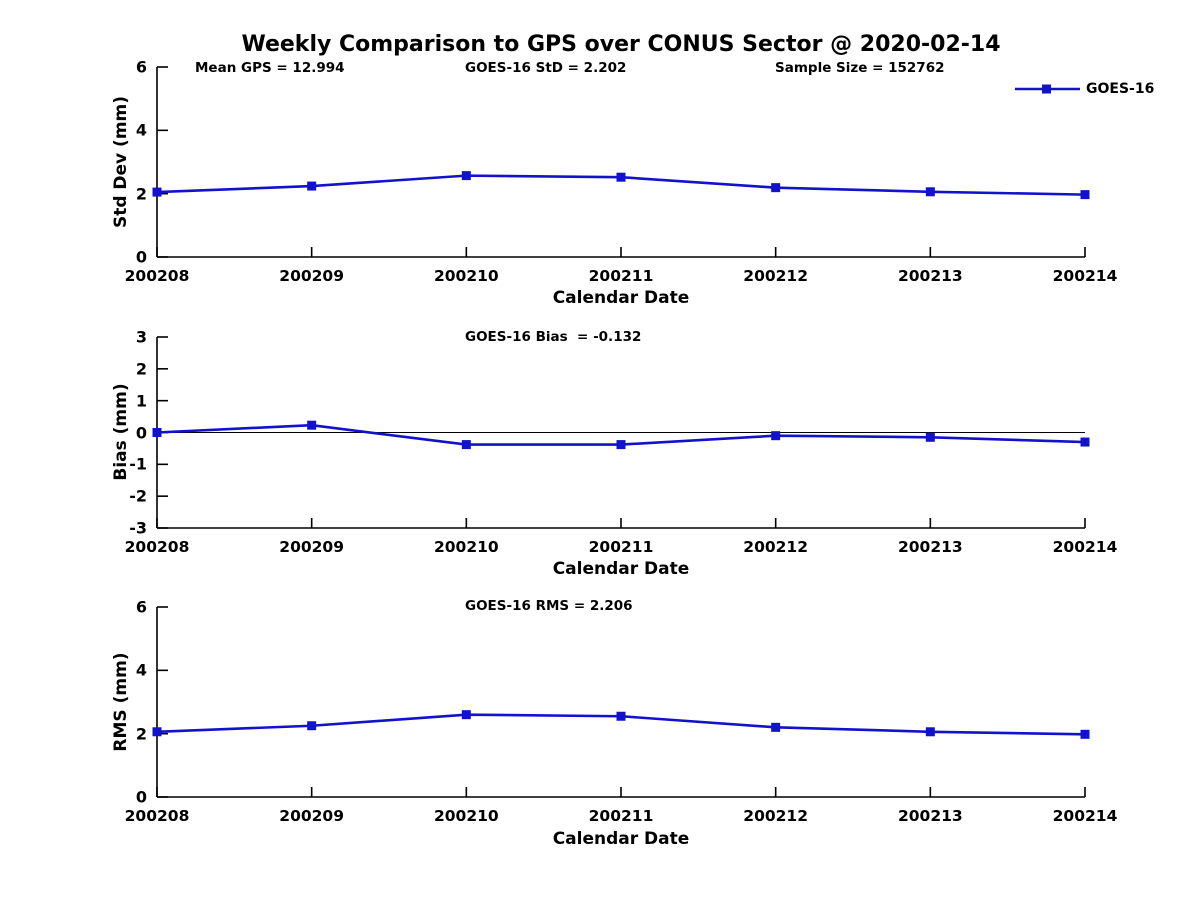 The height and width of the screenshot is (900, 1200). Describe the element at coordinates (121, 162) in the screenshot. I see `y-axis-title-stddev: Std Dev (mm)` at that location.